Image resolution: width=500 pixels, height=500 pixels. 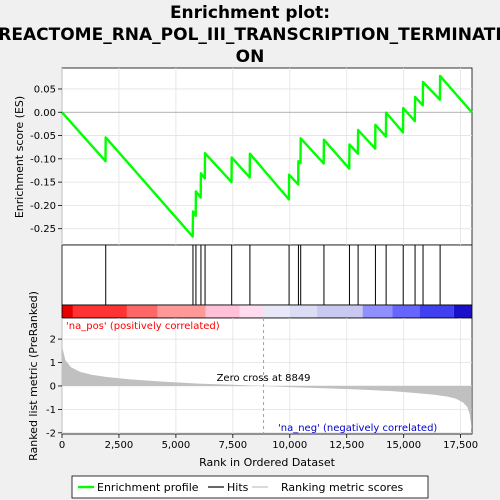 What do you see at coordinates (43, 136) in the screenshot?
I see `es-tick-label-2: -0.05` at bounding box center [43, 136].